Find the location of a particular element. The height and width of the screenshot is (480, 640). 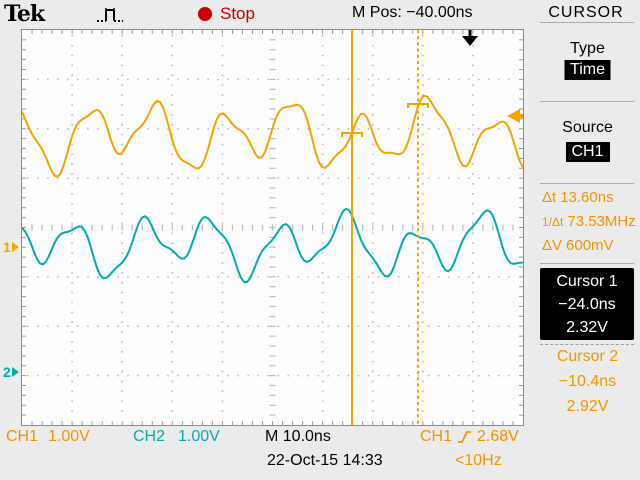

trigger-position-arrow-icon is located at coordinates (470, 41).